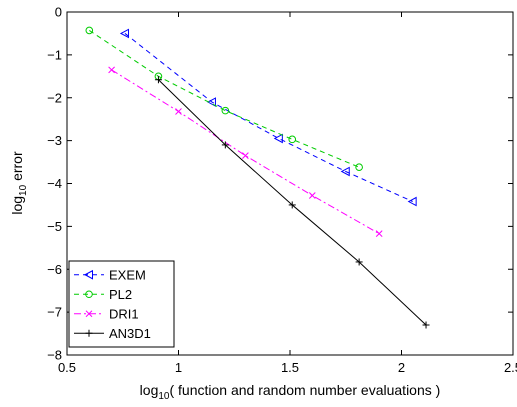 This screenshot has width=517, height=407. What do you see at coordinates (54, 226) in the screenshot?
I see `y-tick-label: −5` at bounding box center [54, 226].